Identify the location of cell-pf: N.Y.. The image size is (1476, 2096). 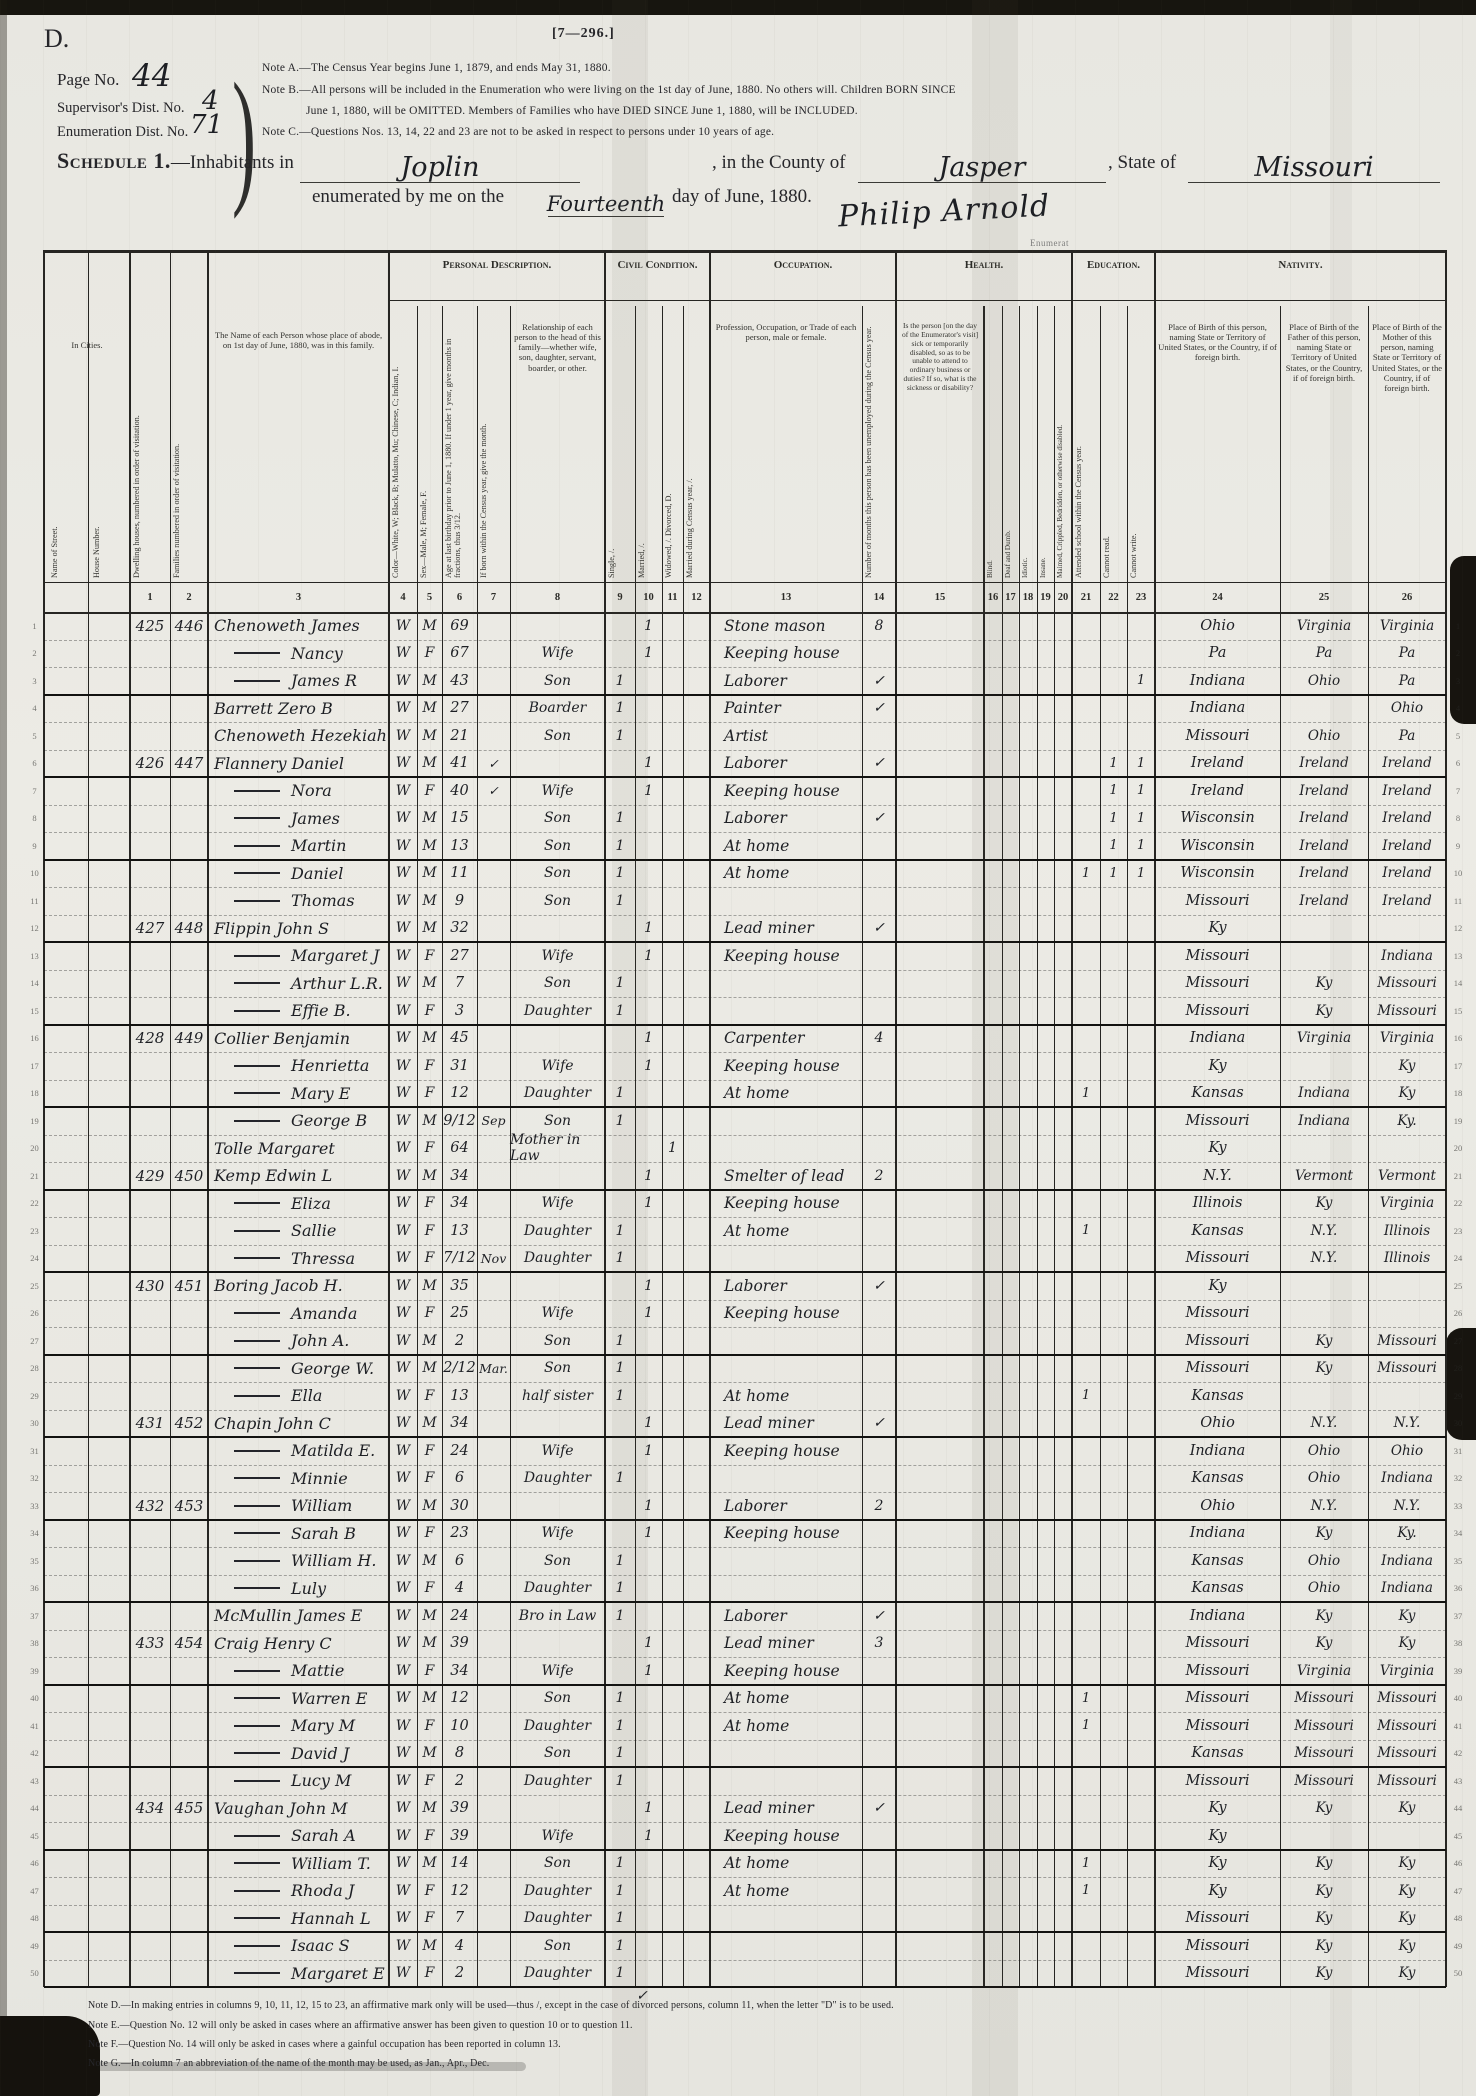
(1324, 1423).